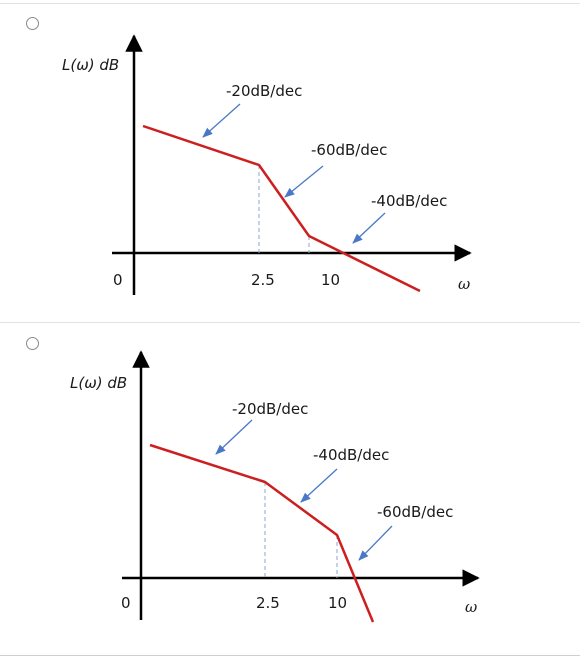 The width and height of the screenshot is (580, 668). Describe the element at coordinates (290, 655) in the screenshot. I see `bottom-divider` at that location.